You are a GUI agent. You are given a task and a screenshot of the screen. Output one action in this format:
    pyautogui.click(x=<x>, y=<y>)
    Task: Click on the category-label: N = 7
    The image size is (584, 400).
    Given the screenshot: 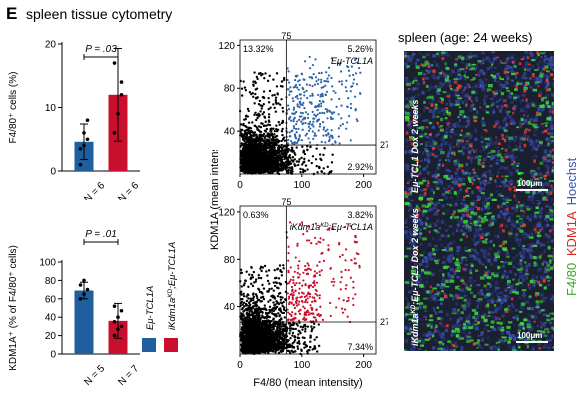 What is the action you would take?
    pyautogui.click(x=128, y=375)
    